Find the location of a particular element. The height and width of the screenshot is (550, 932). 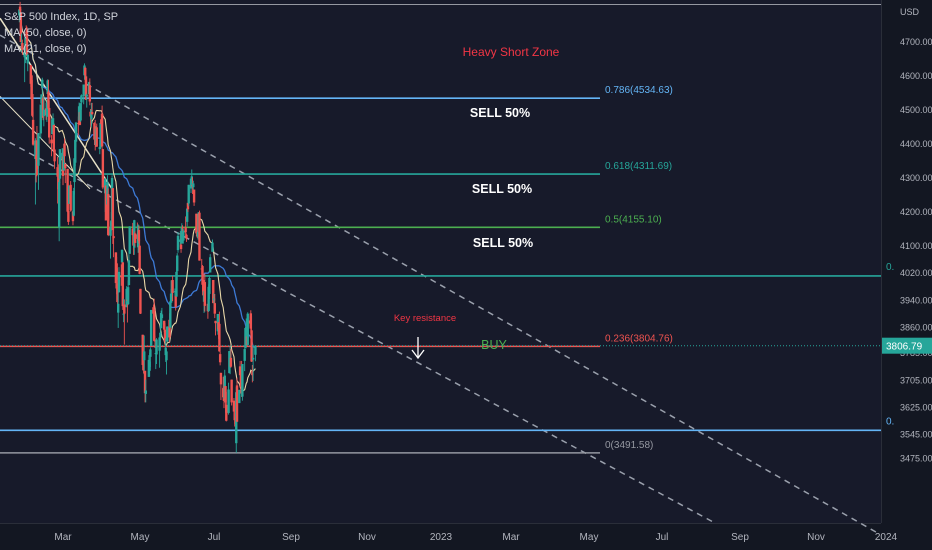

legend-ma50: MA (50, close, 0) is located at coordinates (45, 33).